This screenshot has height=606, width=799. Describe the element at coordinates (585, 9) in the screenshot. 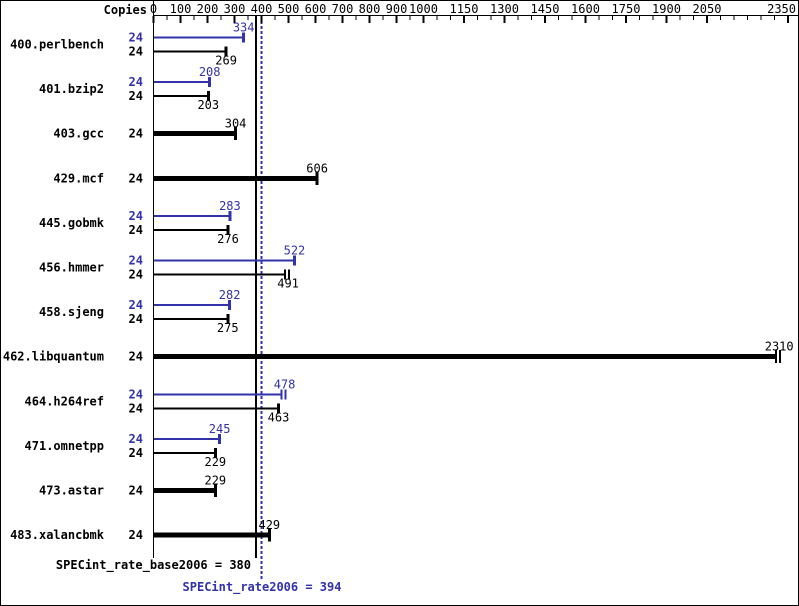

I see `axis-tick-label: 1600` at that location.